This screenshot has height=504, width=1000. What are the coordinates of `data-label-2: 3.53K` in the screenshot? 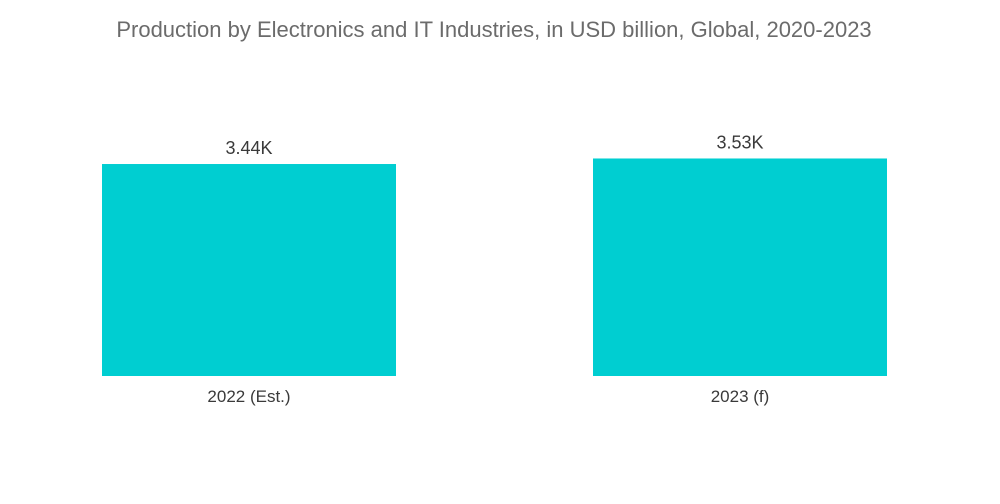 It's located at (739, 142).